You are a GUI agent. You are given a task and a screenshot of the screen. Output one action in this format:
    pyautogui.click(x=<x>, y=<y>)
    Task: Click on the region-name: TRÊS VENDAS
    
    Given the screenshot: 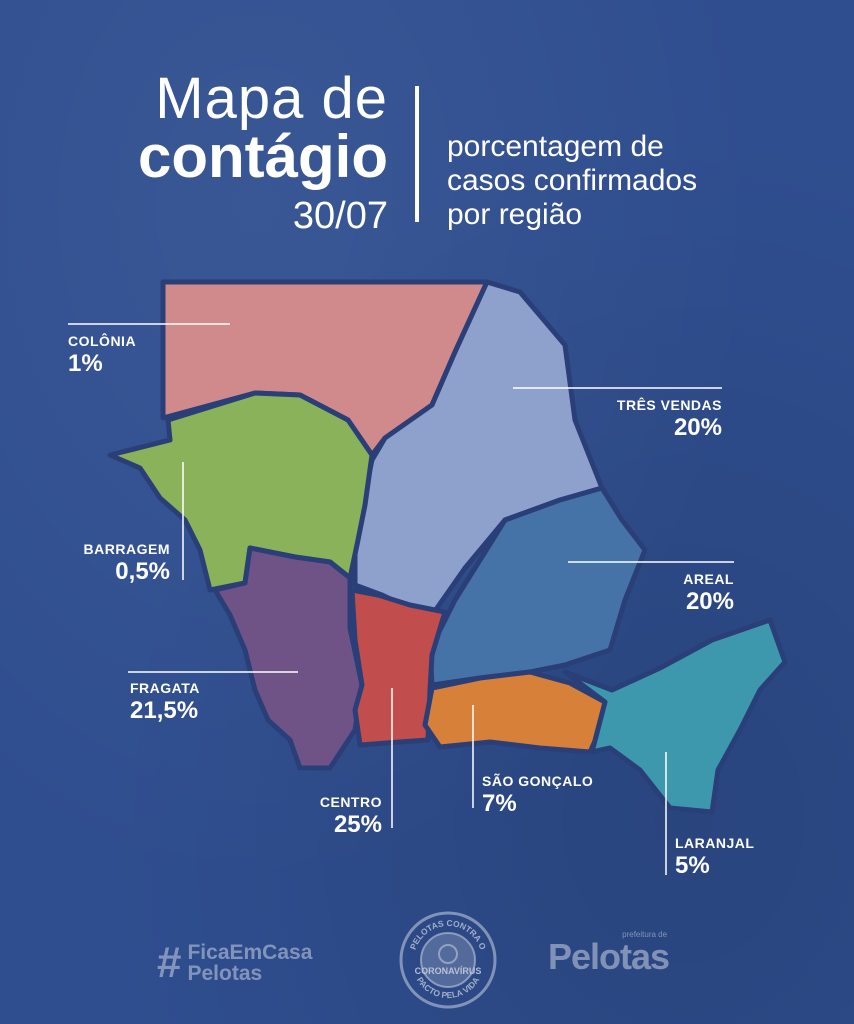 What is the action you would take?
    pyautogui.click(x=669, y=405)
    